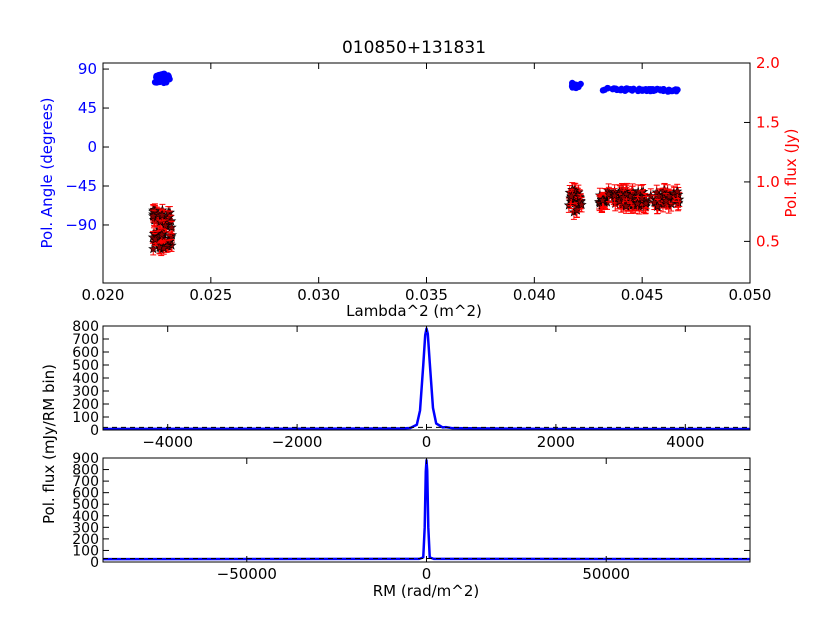 This screenshot has height=623, width=830. Describe the element at coordinates (297, 442) in the screenshot. I see `x-tick-label: −2000` at that location.